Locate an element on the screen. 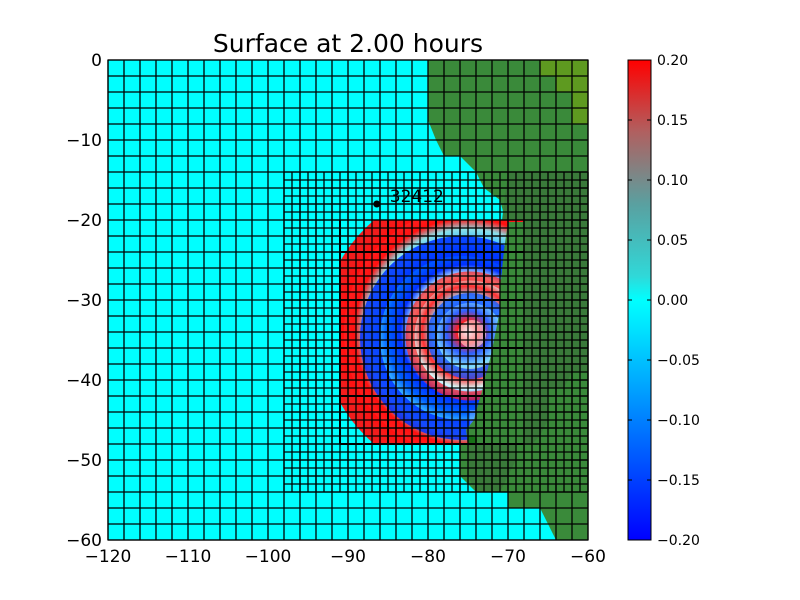  colorbar-ticks: 0.20 0.15 0.10 0.05 0.00 −0.05 −0.10 −0.15 −0.20 is located at coordinates (664, 301).